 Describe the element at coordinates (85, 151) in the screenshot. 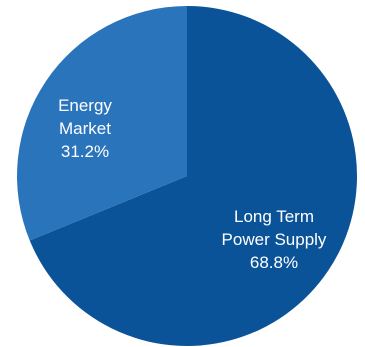

I see `slice-value-label: 31.2%` at that location.